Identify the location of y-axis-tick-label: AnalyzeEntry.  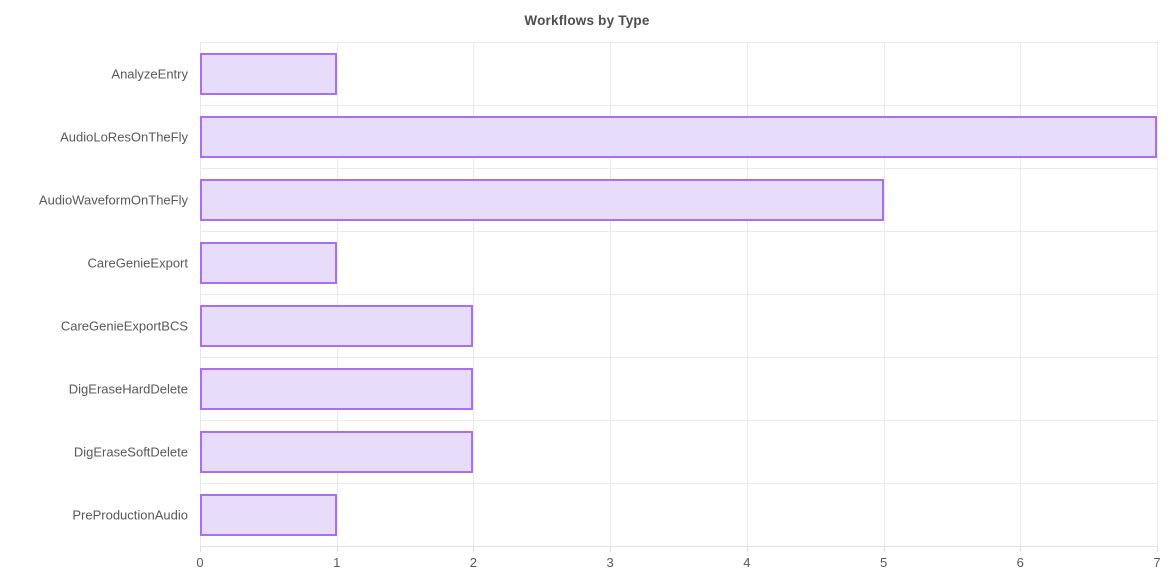
(149, 73).